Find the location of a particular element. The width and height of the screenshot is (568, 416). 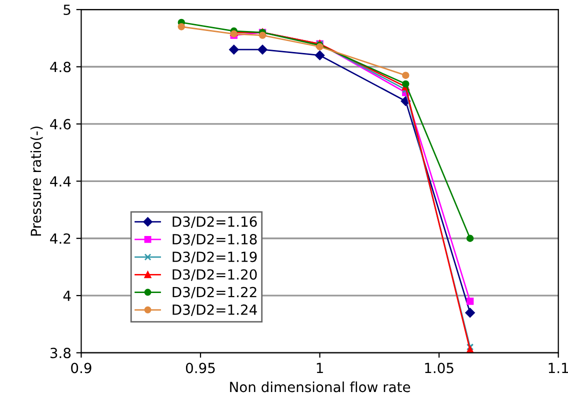

x-tick-label: 1 is located at coordinates (319, 368).